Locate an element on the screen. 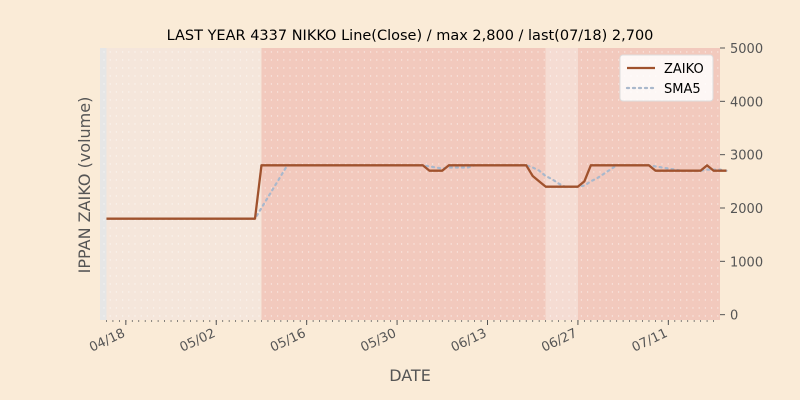  x-axis-label: DATE is located at coordinates (410, 375).